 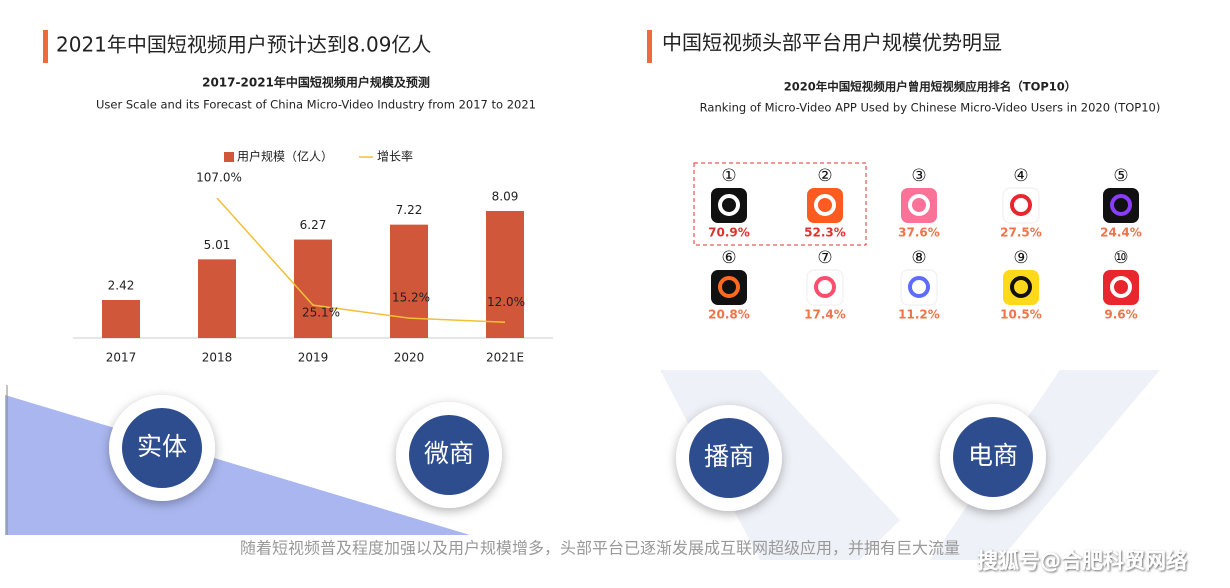 I want to click on right-heading: 中国短视频头部平台用户规模优势明显, so click(x=832, y=43).